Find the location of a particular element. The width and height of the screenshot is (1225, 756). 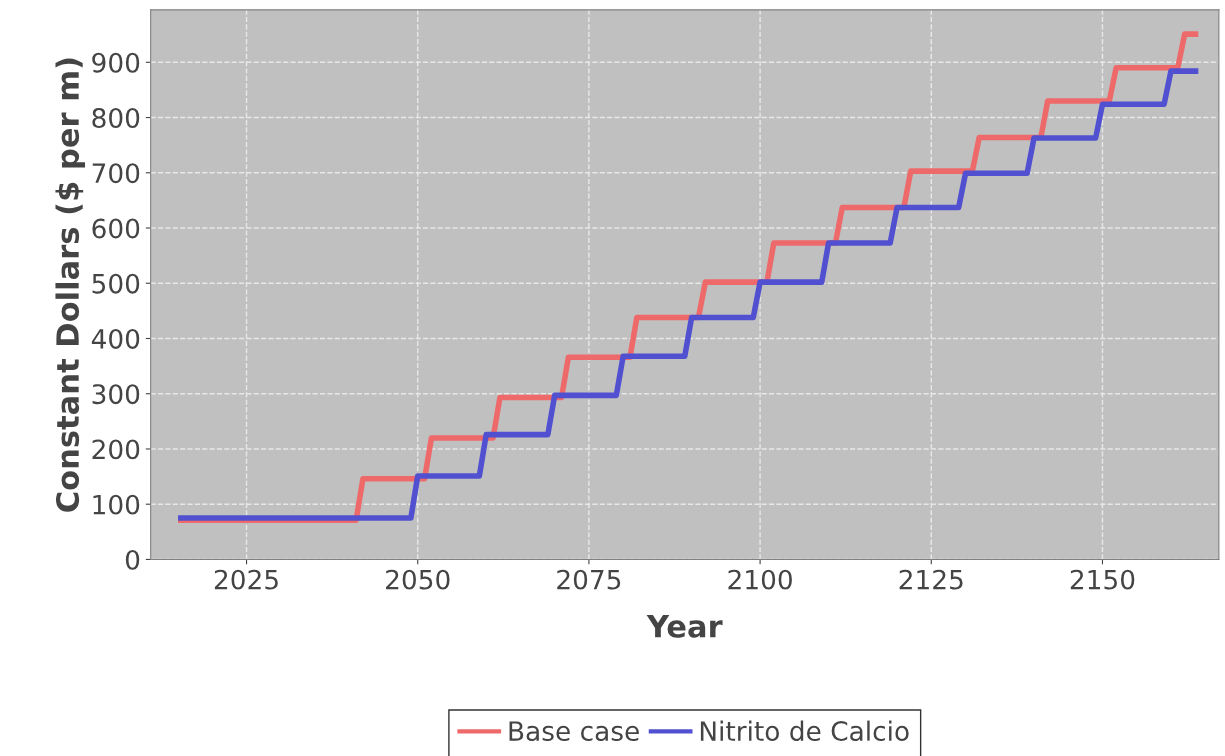

x-tick-label: 2025 is located at coordinates (246, 579).